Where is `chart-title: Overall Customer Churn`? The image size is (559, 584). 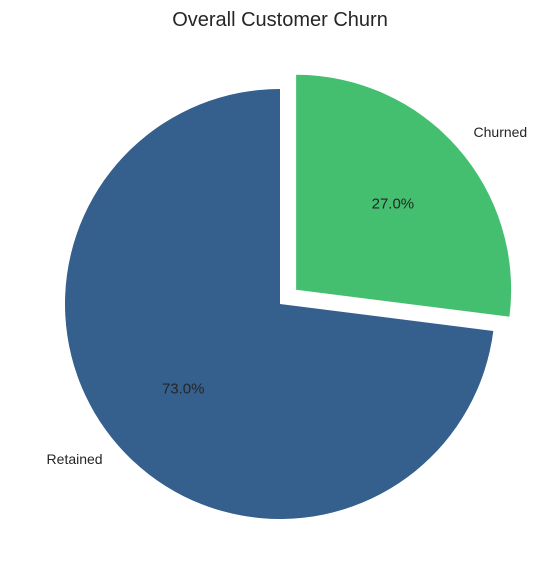 chart-title: Overall Customer Churn is located at coordinates (280, 20).